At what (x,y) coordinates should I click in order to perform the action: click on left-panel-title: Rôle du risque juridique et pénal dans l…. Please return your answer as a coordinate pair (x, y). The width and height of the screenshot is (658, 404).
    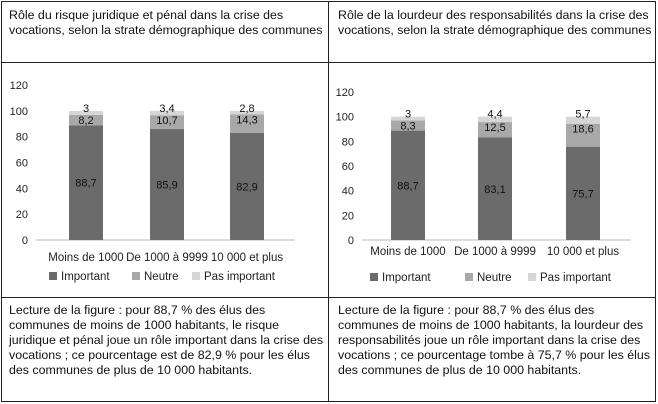
    Looking at the image, I should click on (166, 22).